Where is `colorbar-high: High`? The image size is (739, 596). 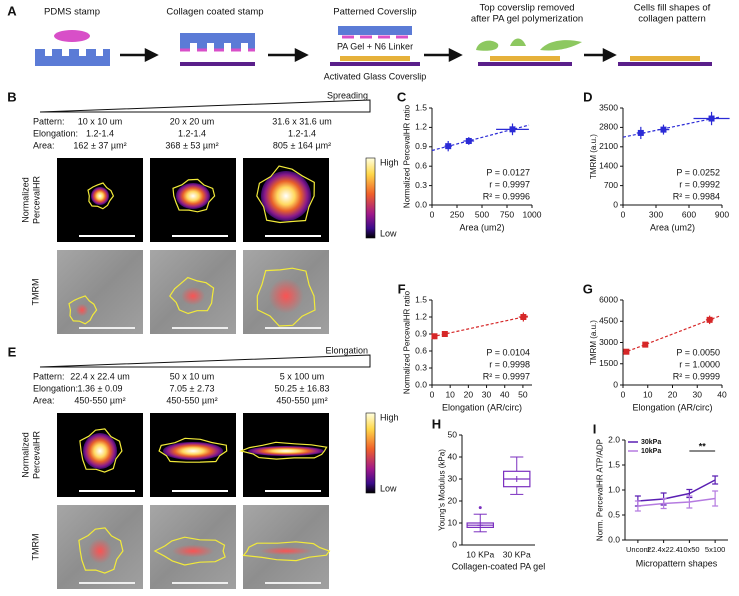 colorbar-high: High is located at coordinates (389, 417).